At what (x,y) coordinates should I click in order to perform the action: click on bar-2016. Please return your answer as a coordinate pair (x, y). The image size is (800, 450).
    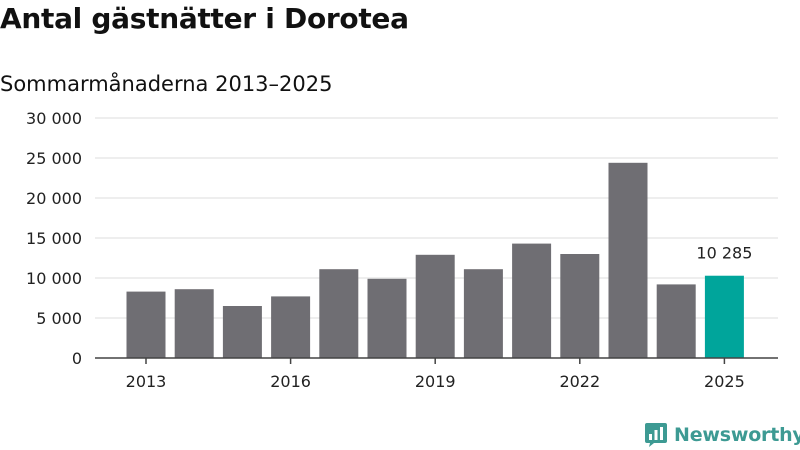
    Looking at the image, I should click on (291, 327).